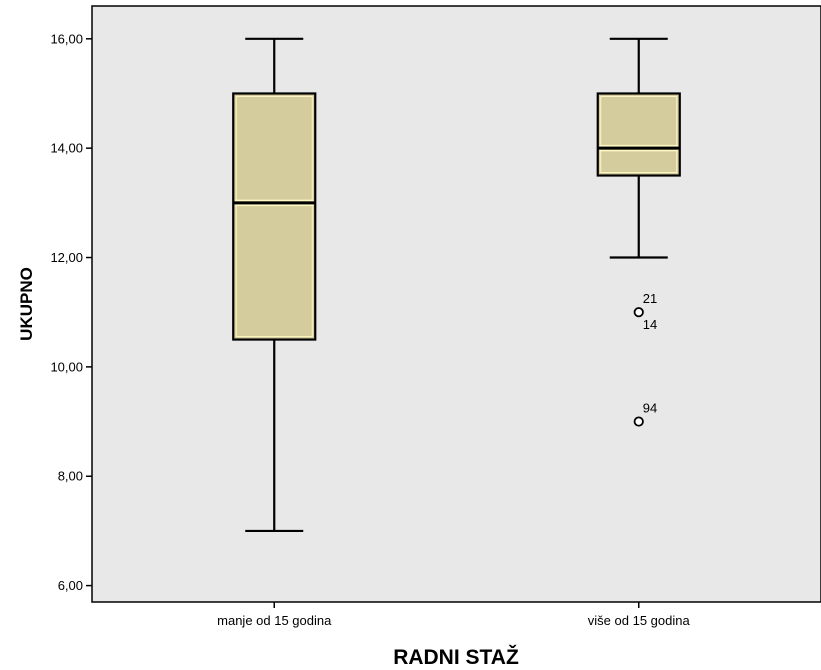 The image size is (821, 670). What do you see at coordinates (650, 324) in the screenshot?
I see `outlier-label: 14` at bounding box center [650, 324].